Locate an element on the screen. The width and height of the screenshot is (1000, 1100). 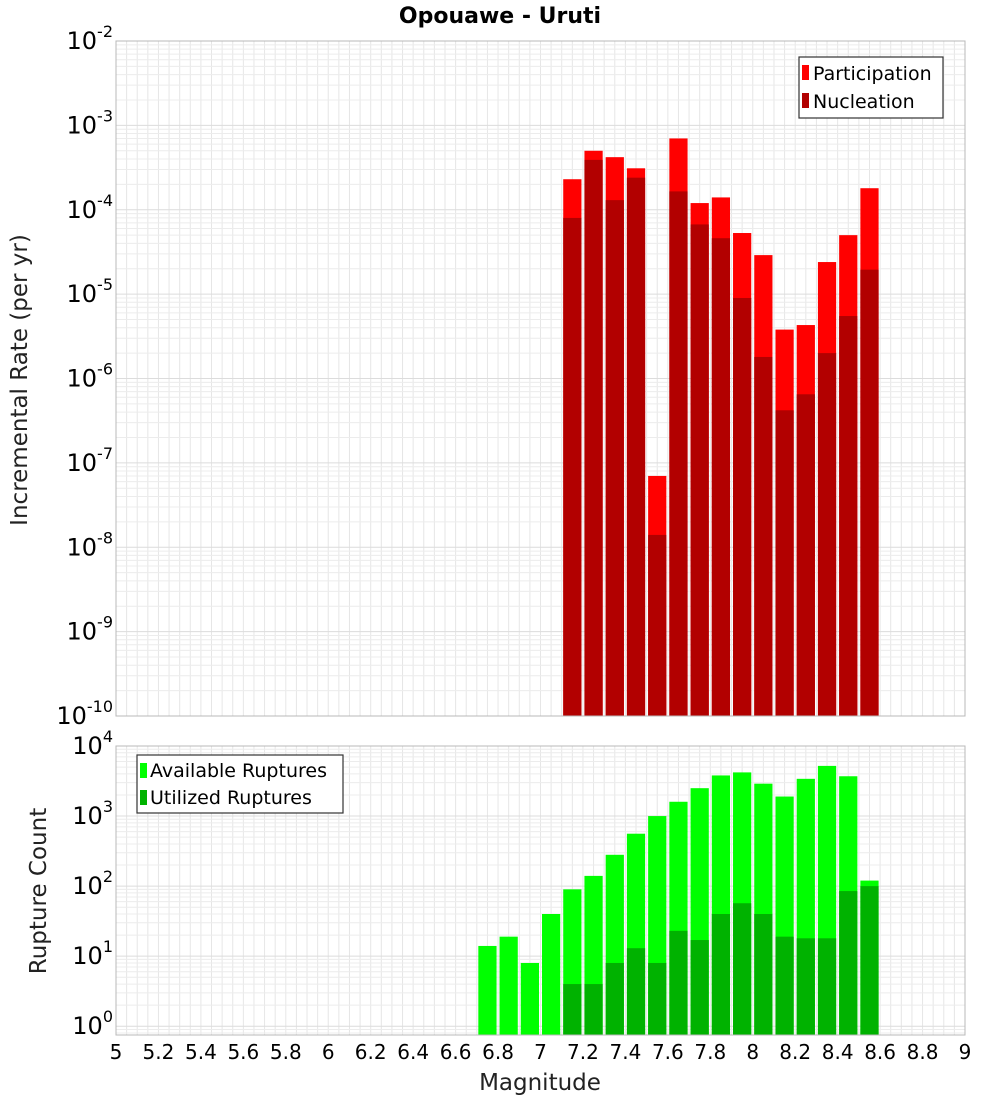
legend-label-available: Available Ruptures is located at coordinates (238, 771).